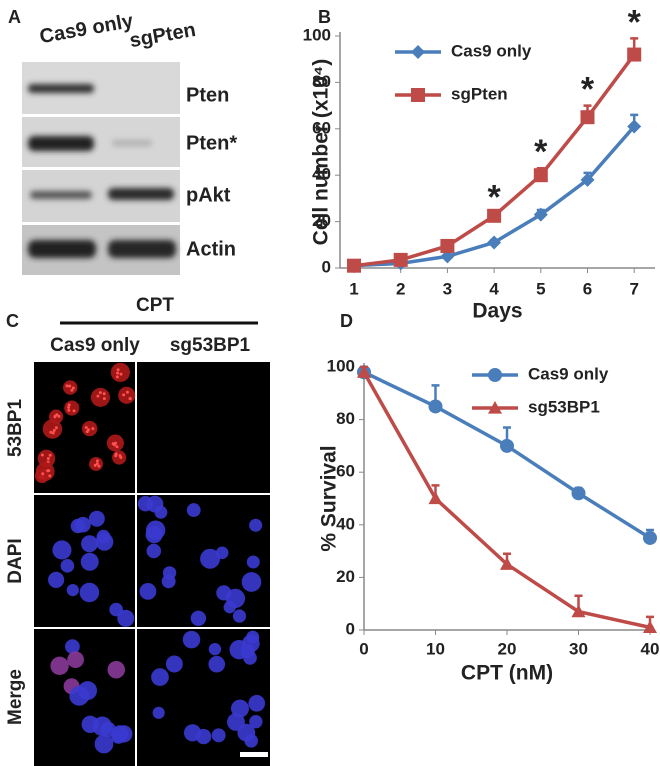  What do you see at coordinates (15, 560) in the screenshot?
I see `row-label: DAPI` at bounding box center [15, 560].